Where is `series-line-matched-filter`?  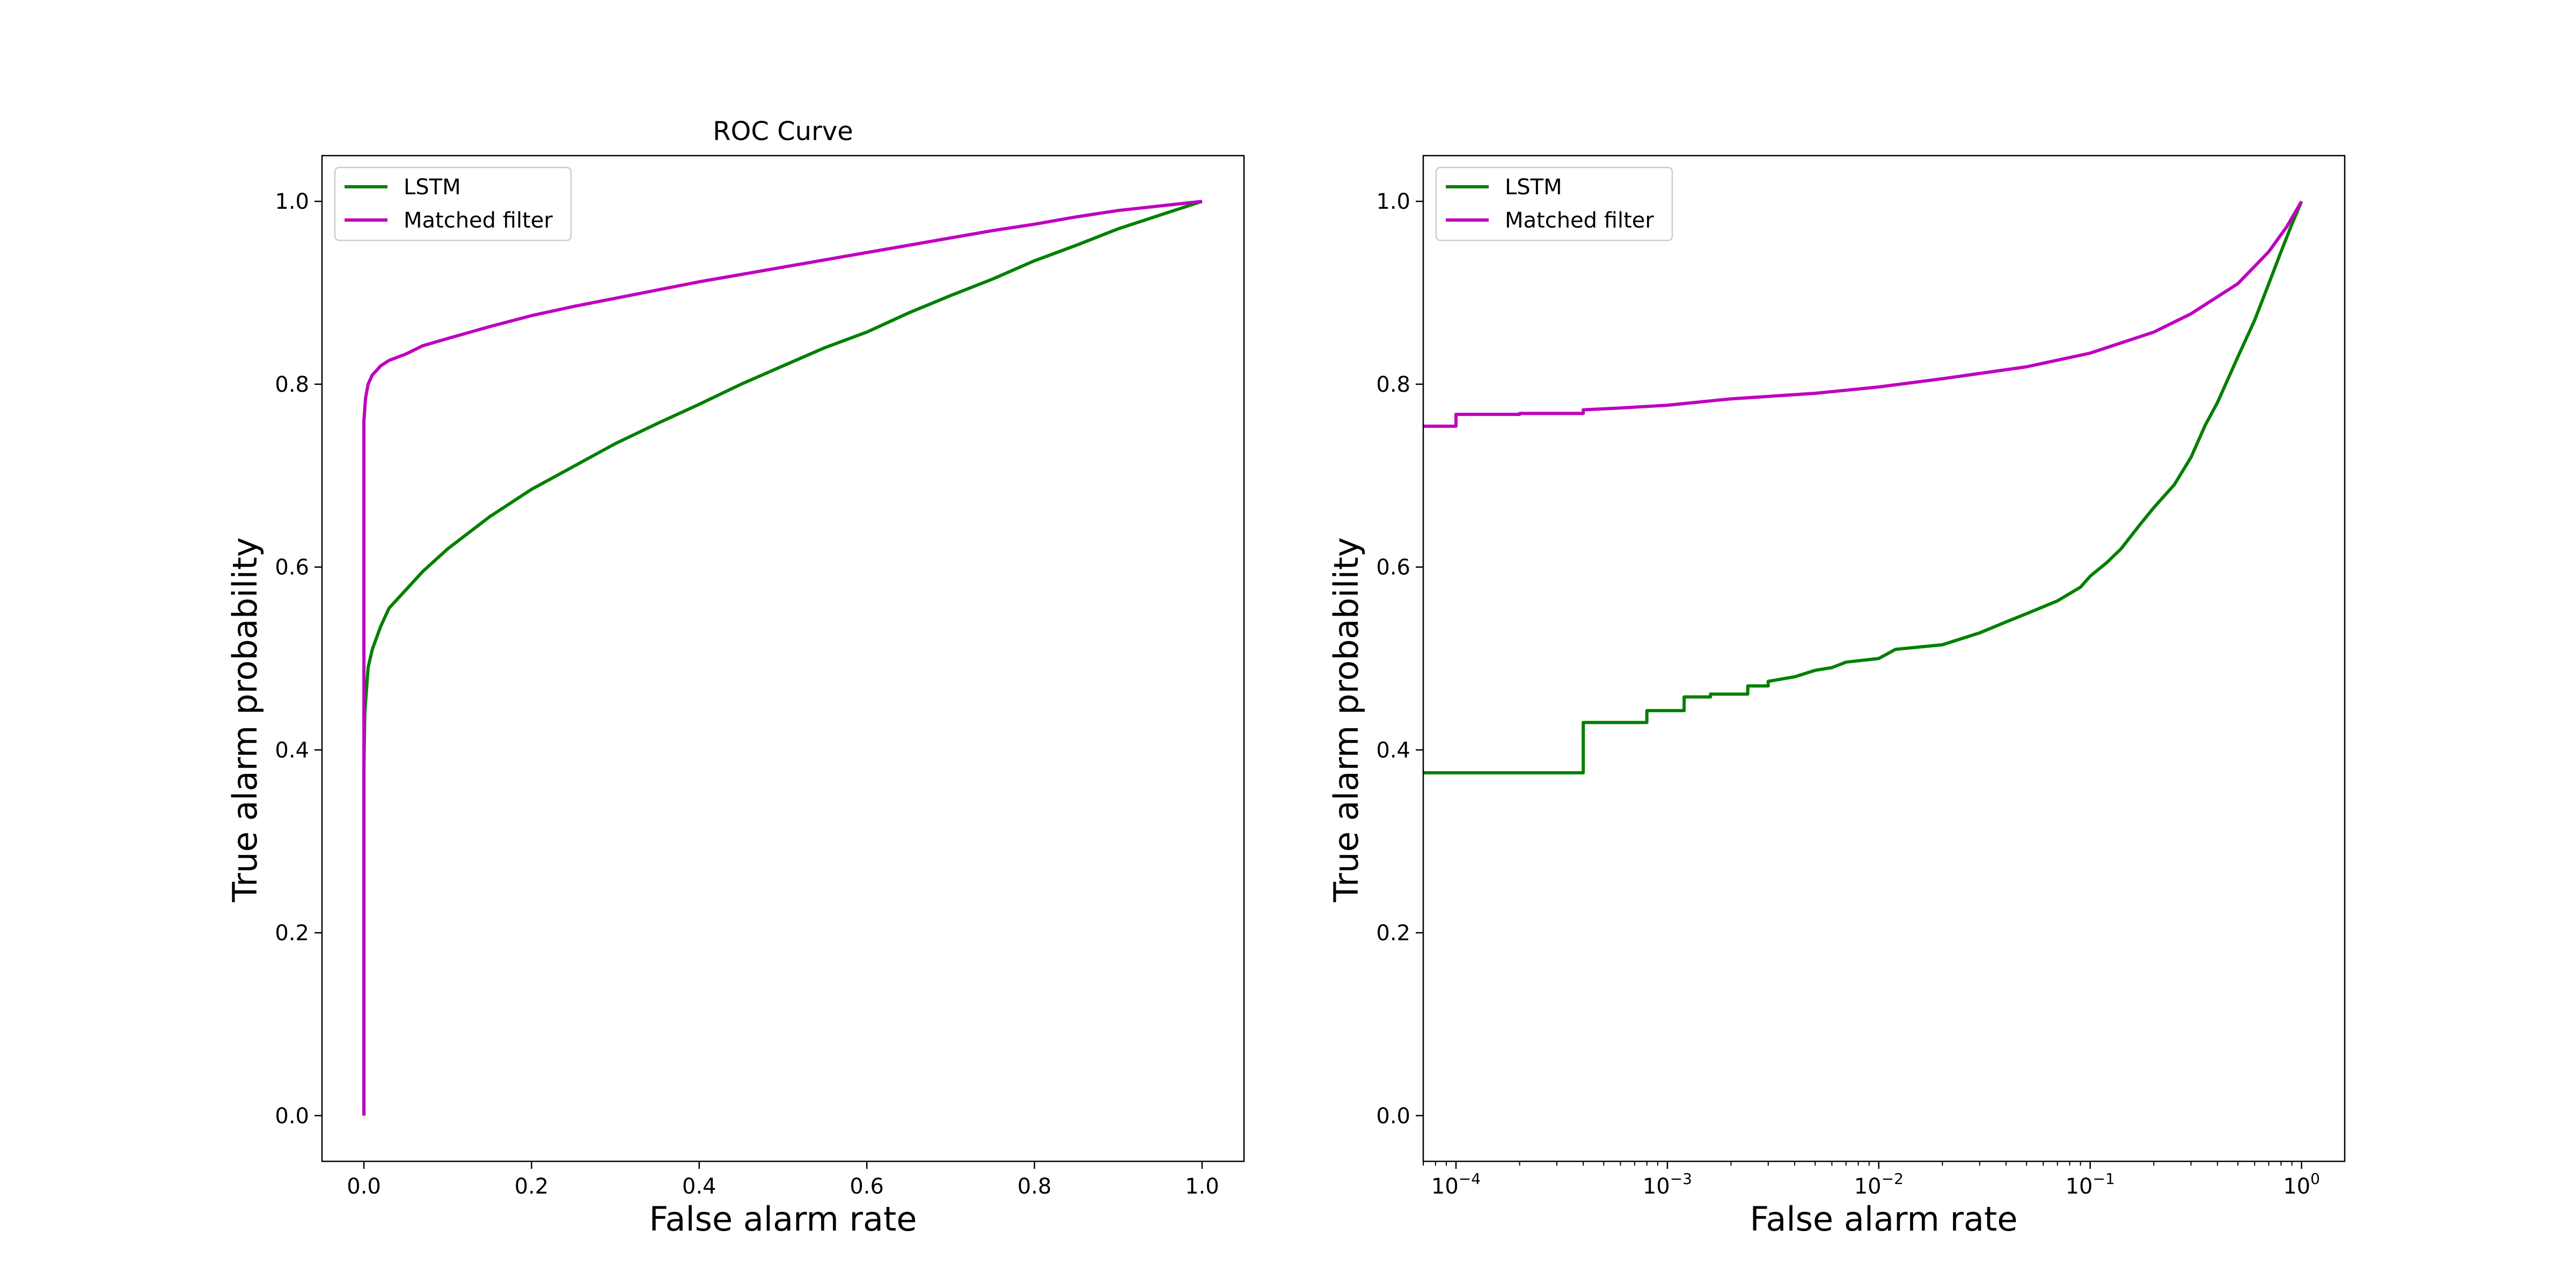
series-line-matched-filter is located at coordinates (1863, 314).